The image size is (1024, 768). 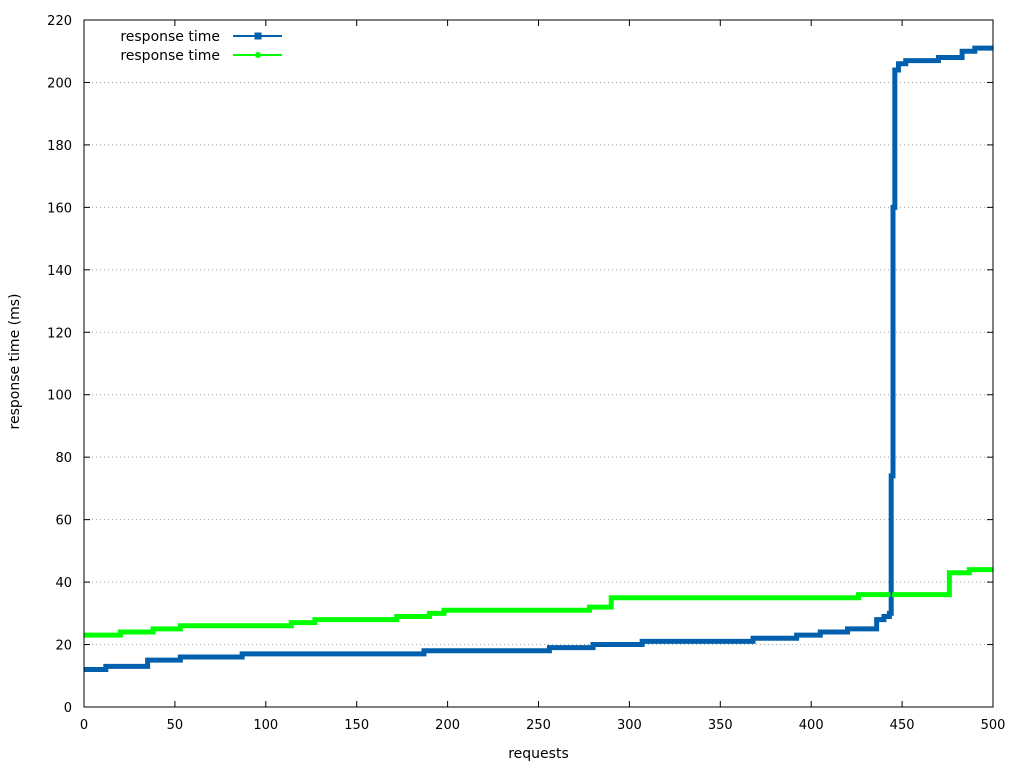 I want to click on y-tick-label: 0, so click(x=68, y=708).